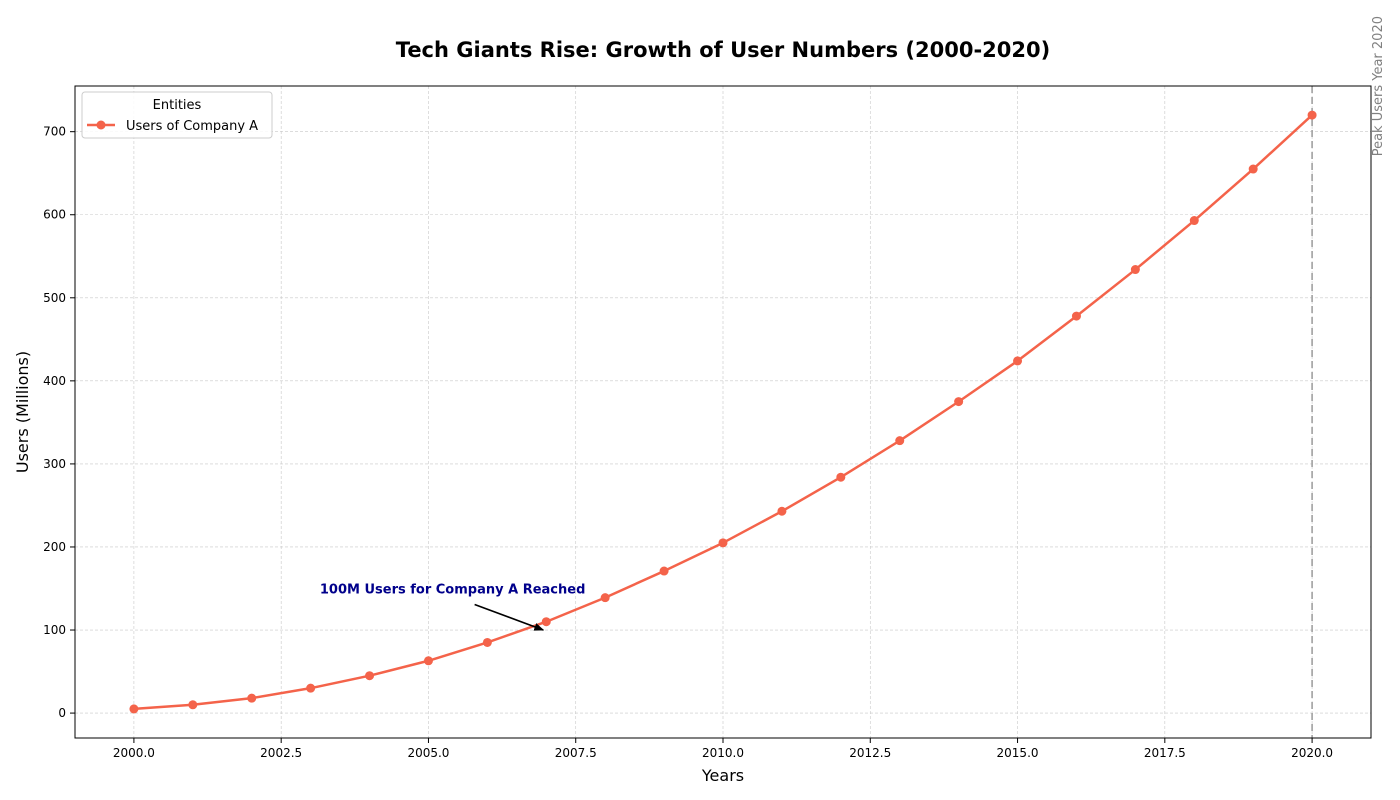 This screenshot has height=800, width=1400. Describe the element at coordinates (134, 753) in the screenshot. I see `x-tick-label: 2000.0` at that location.